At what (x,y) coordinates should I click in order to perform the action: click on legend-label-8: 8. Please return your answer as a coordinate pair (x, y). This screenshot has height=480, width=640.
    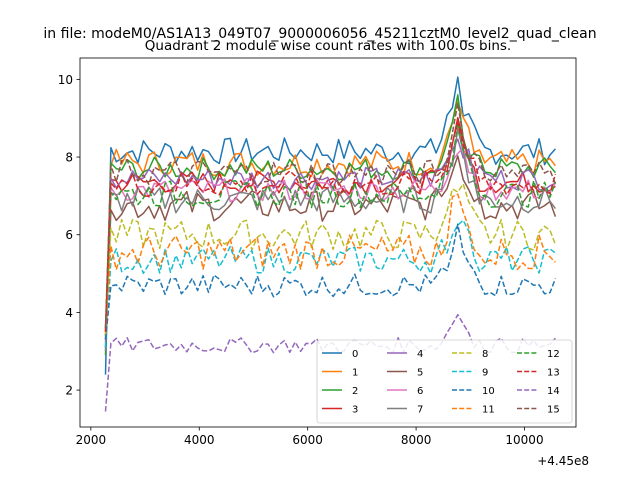
    Looking at the image, I should click on (485, 354).